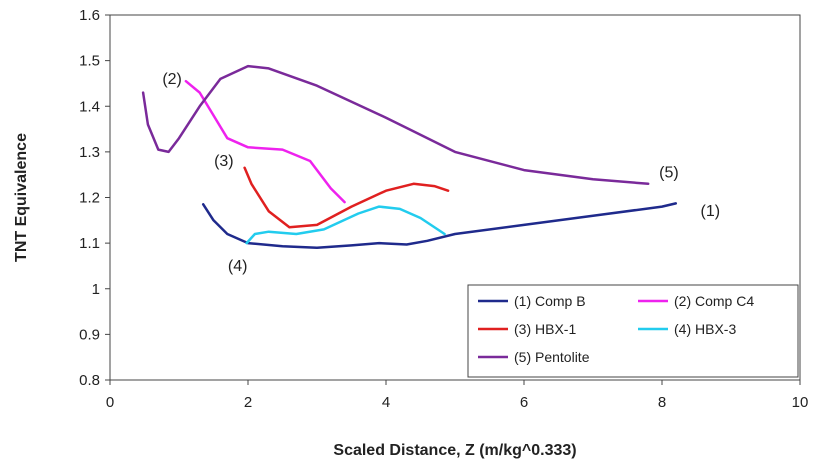  I want to click on x-tick-label: 0, so click(110, 402).